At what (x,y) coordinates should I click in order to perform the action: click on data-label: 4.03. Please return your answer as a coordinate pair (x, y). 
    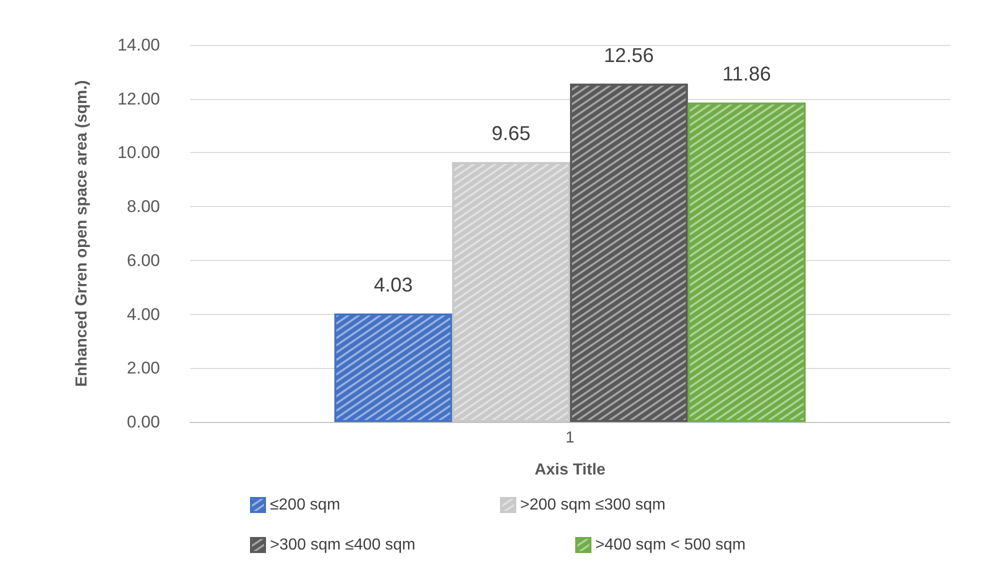
    Looking at the image, I should click on (393, 285).